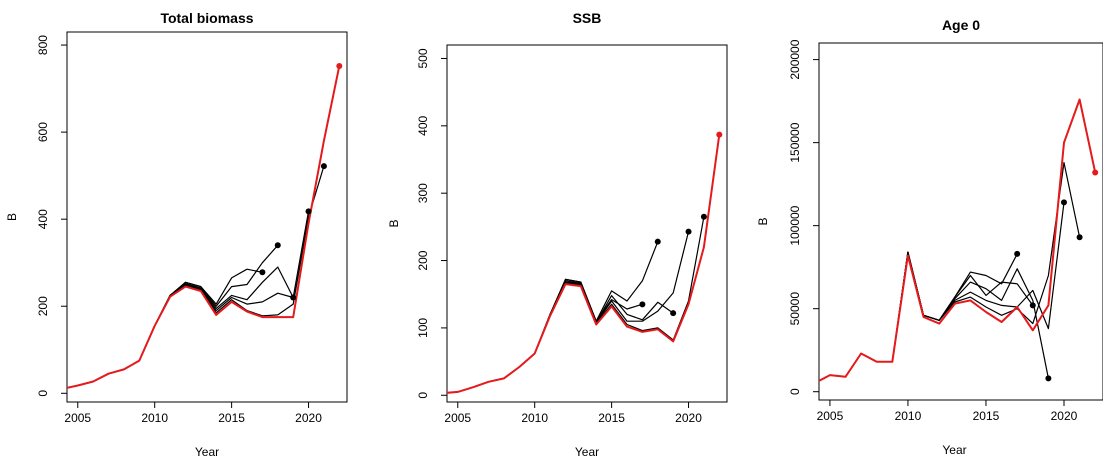 Image resolution: width=1103 pixels, height=470 pixels. What do you see at coordinates (961, 25) in the screenshot?
I see `chart-title: Age 0` at bounding box center [961, 25].